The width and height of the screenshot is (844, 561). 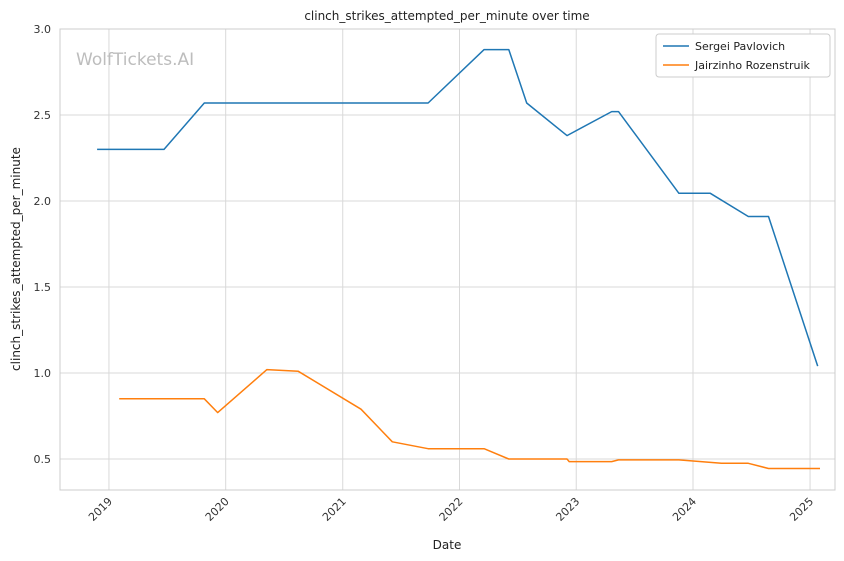 What do you see at coordinates (43, 373) in the screenshot?
I see `y-tick-label: 1.0` at bounding box center [43, 373].